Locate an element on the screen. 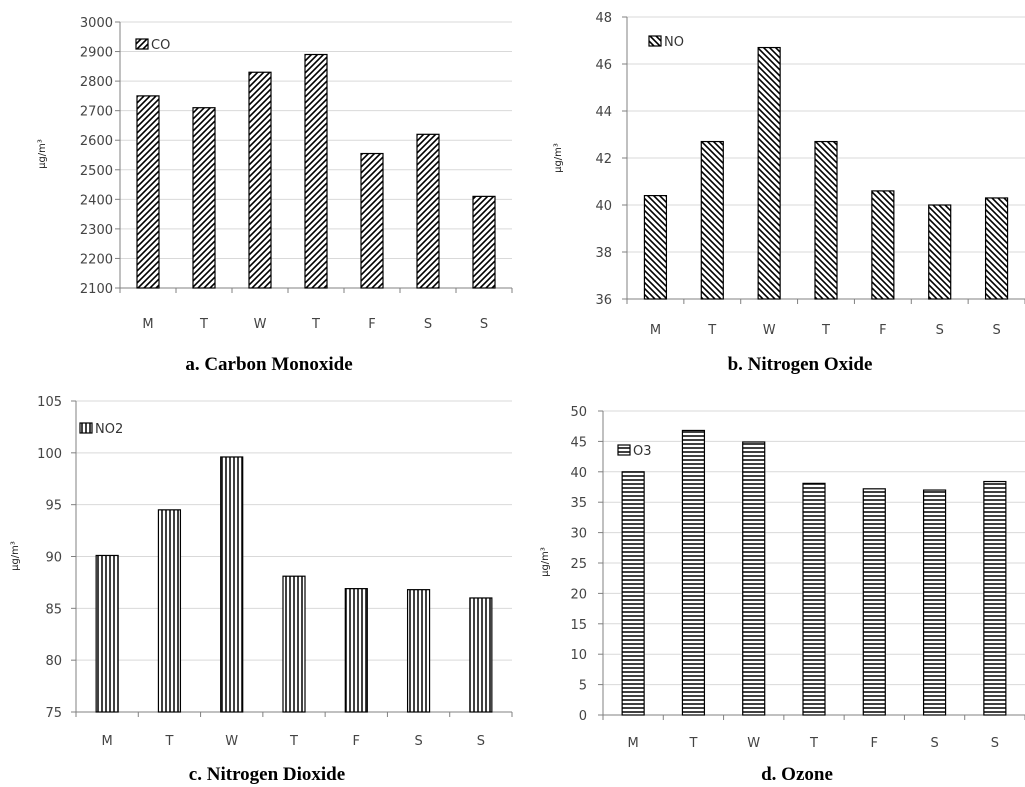 The height and width of the screenshot is (787, 1025). y-tick-label: 85 is located at coordinates (53, 609).